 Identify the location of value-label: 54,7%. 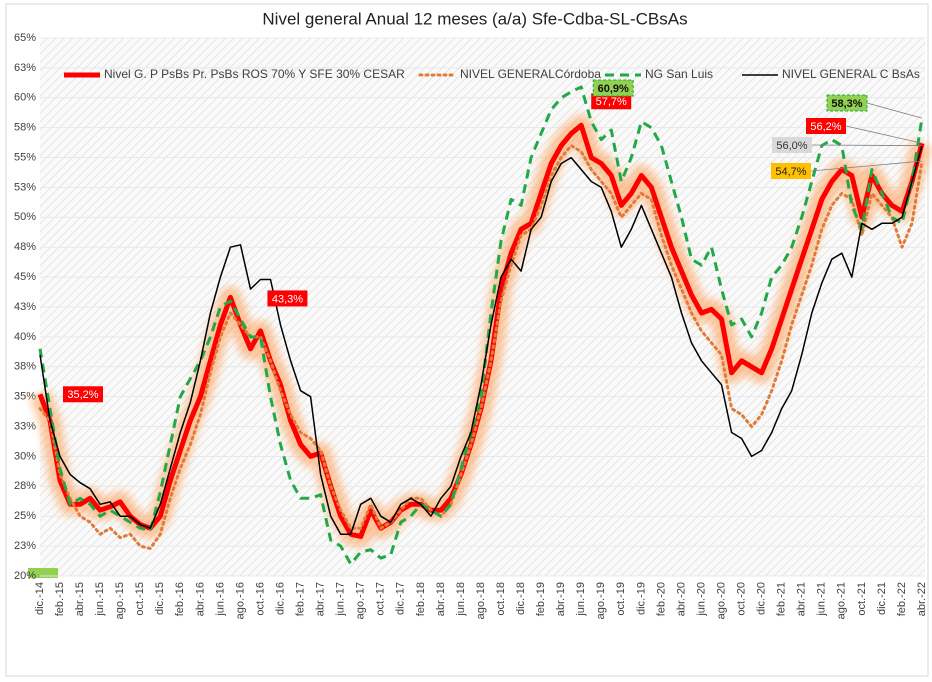
(790, 172).